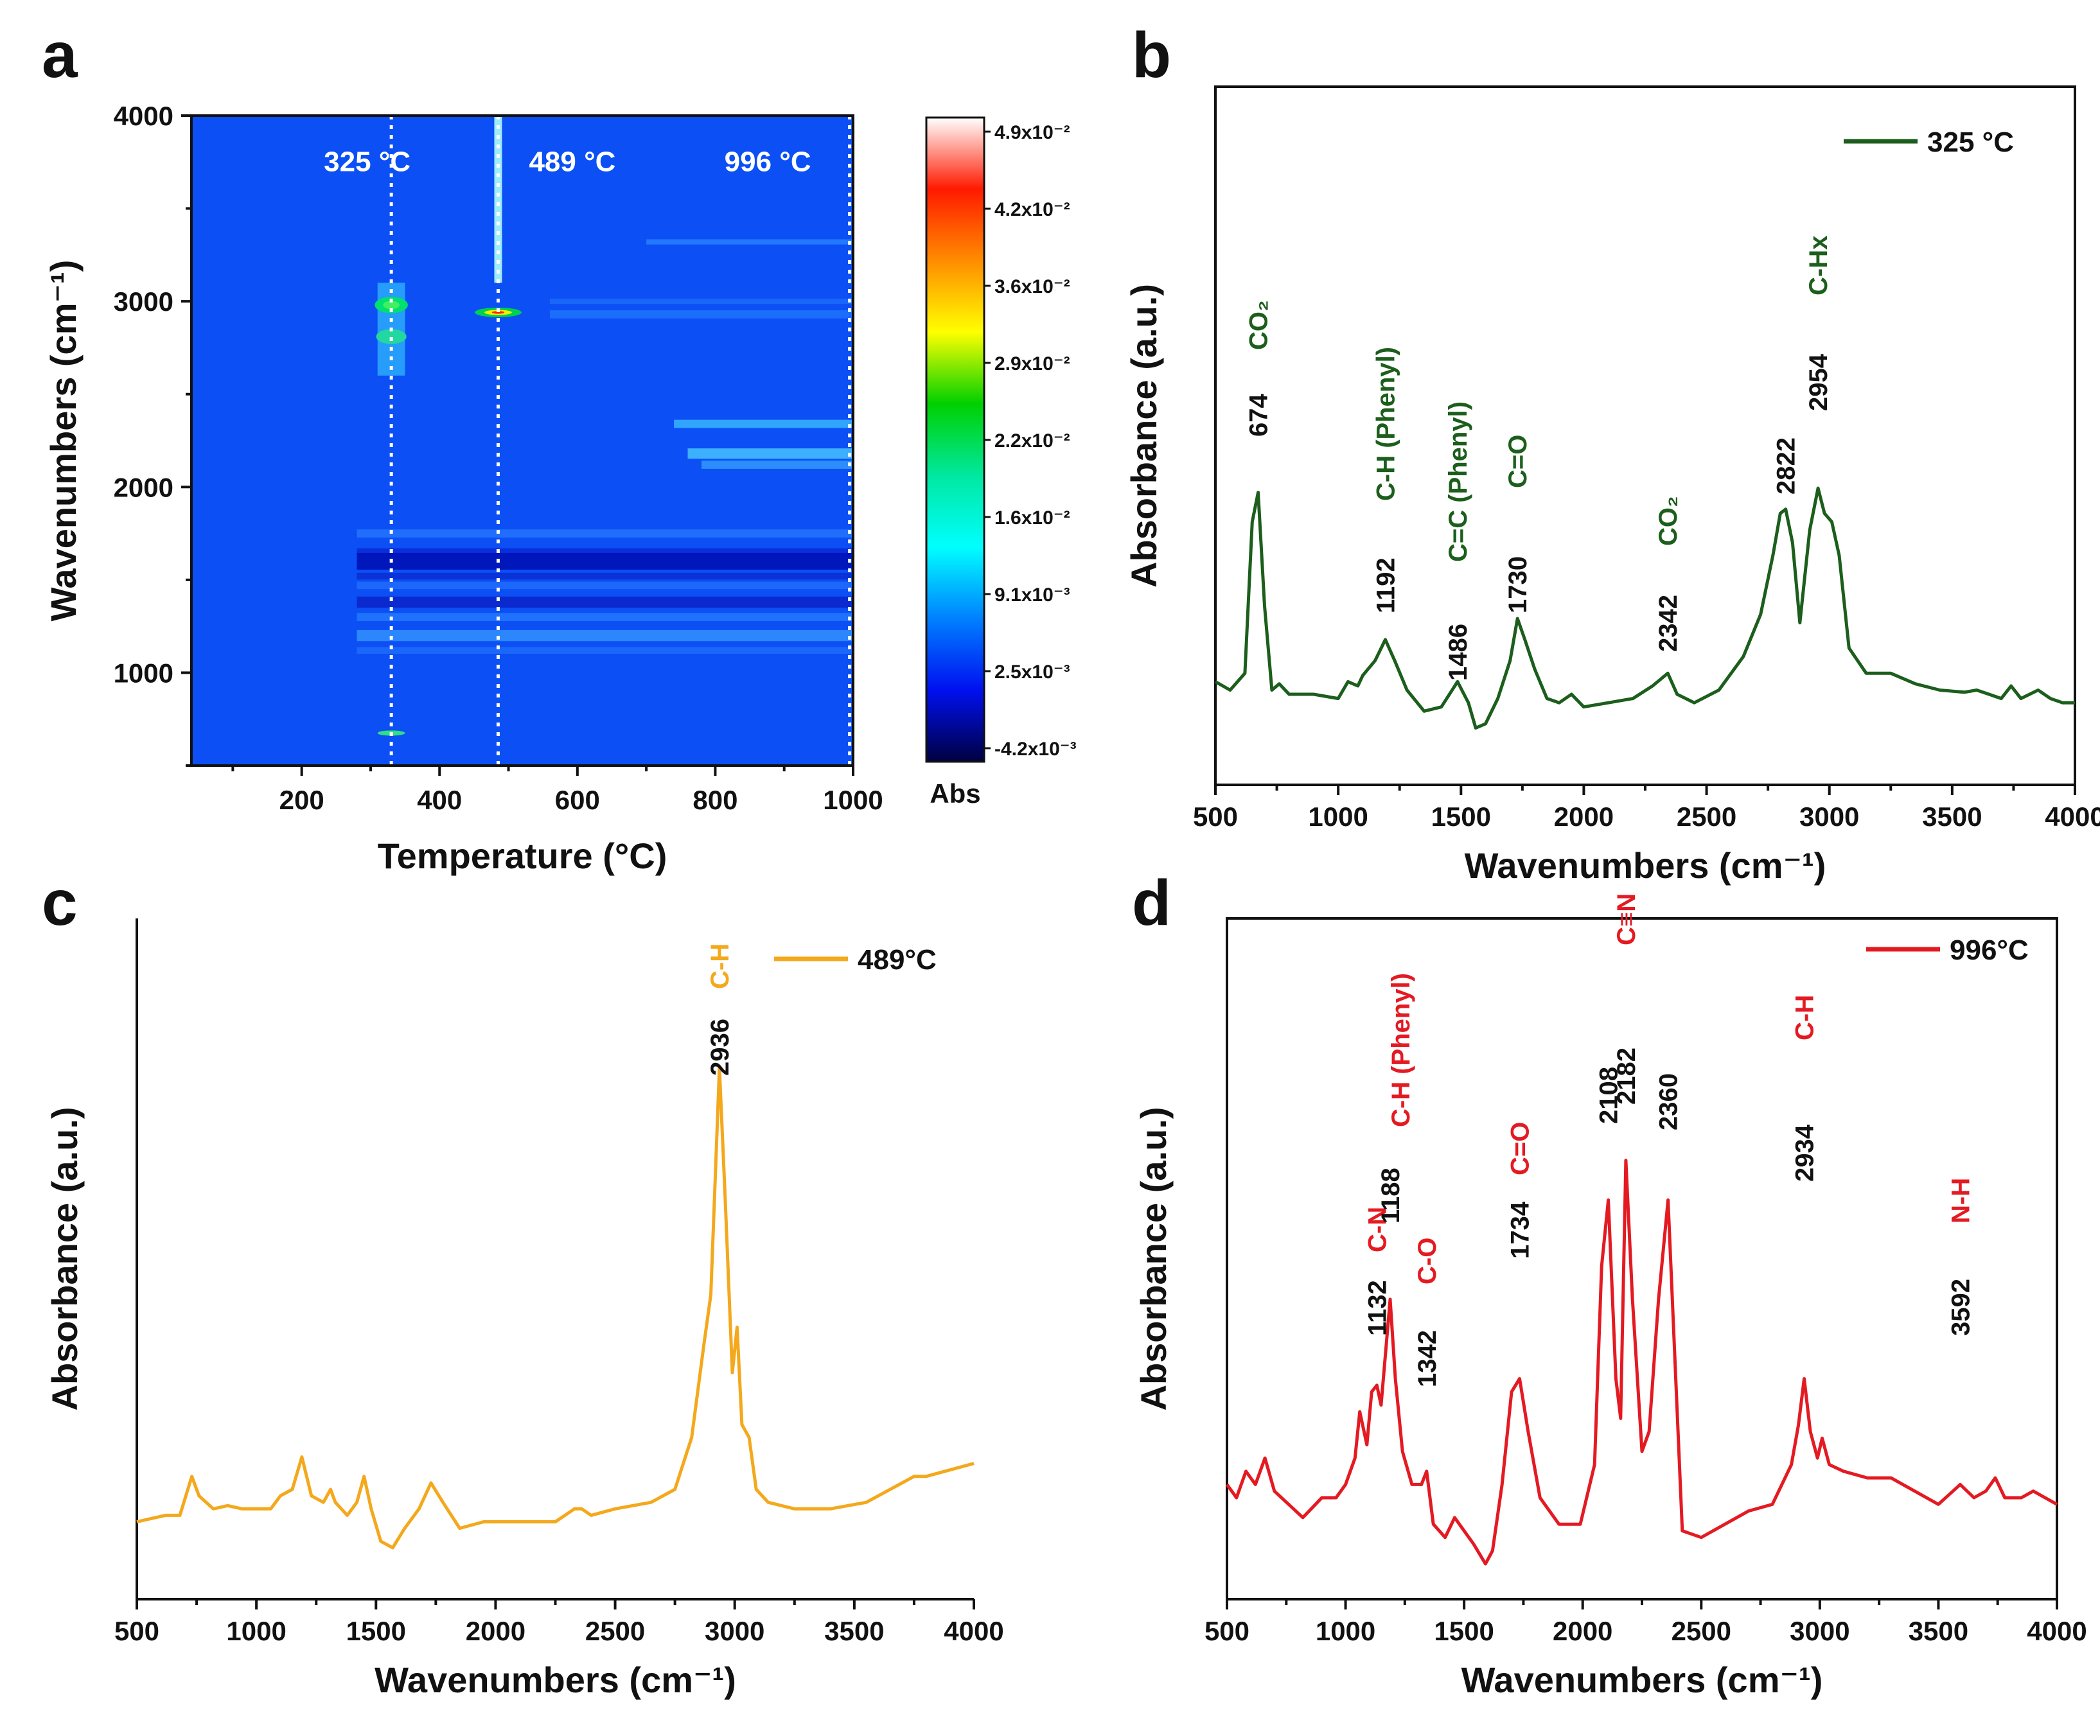 This screenshot has height=1736, width=2100. What do you see at coordinates (63, 441) in the screenshot?
I see `y-axis-title: Wavenumbers (cm⁻¹)` at bounding box center [63, 441].